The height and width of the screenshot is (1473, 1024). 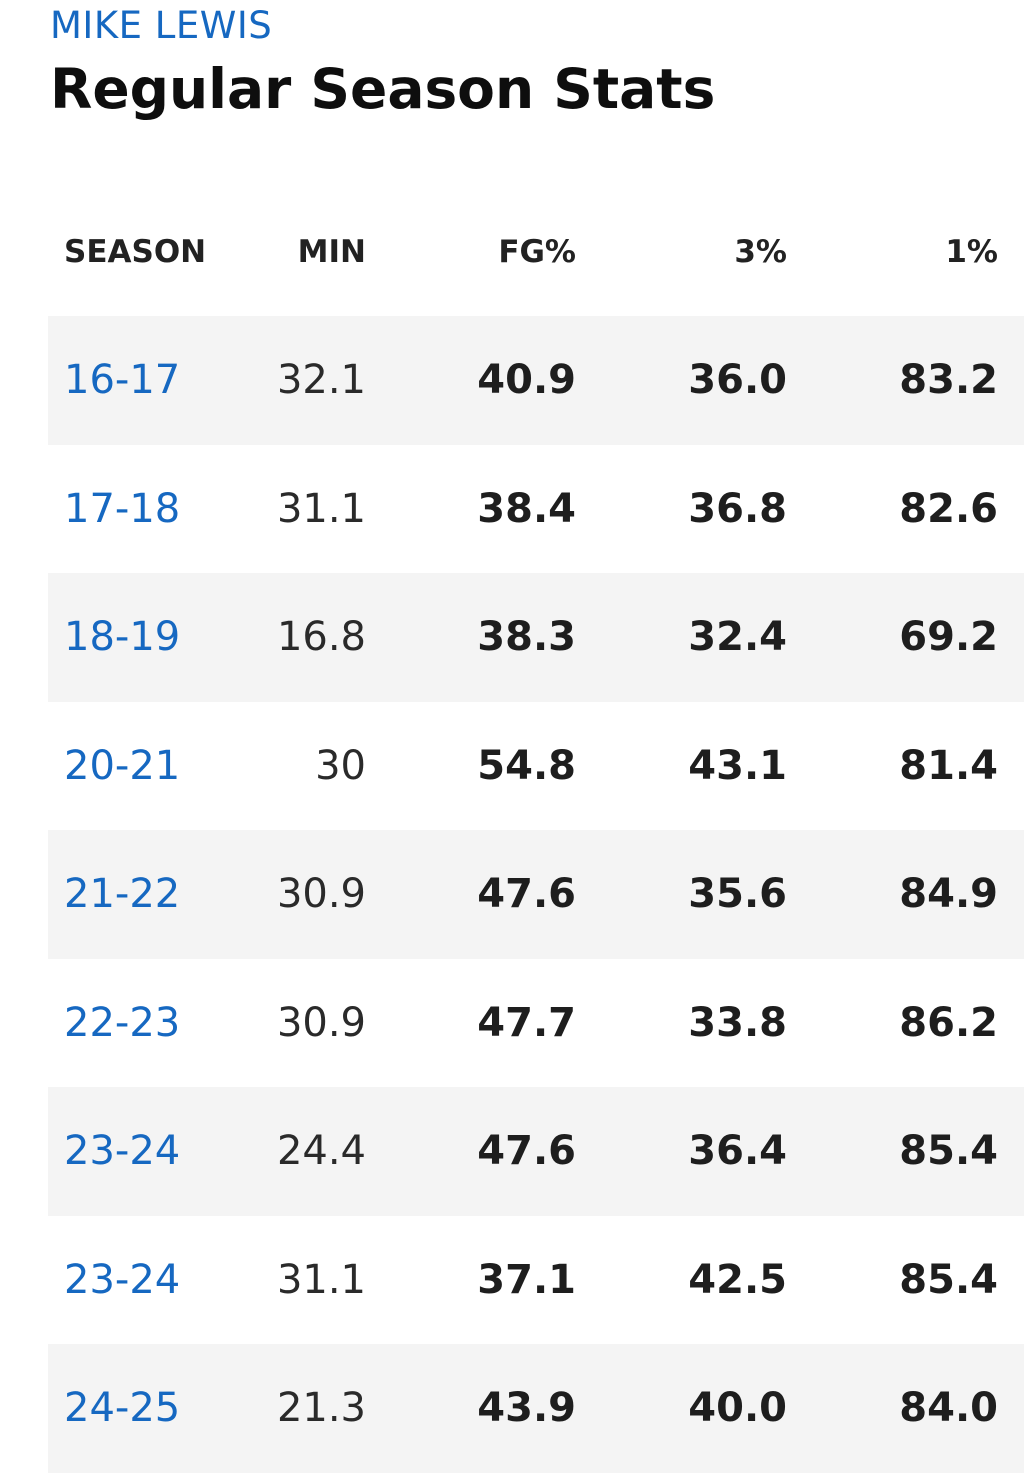 What do you see at coordinates (948, 894) in the screenshot?
I see `ft-pct-cell: 84.9` at bounding box center [948, 894].